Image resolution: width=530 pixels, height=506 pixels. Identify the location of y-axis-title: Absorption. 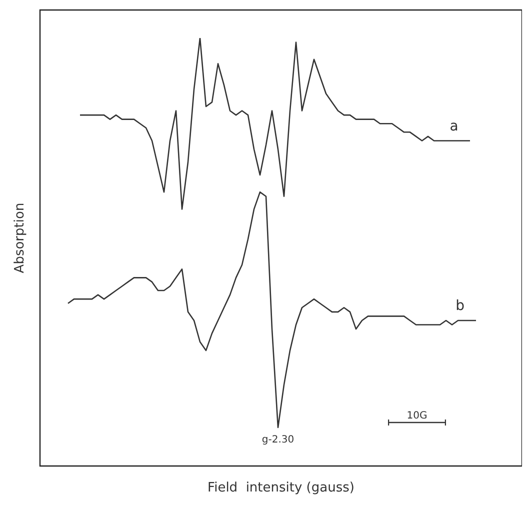
(20, 238).